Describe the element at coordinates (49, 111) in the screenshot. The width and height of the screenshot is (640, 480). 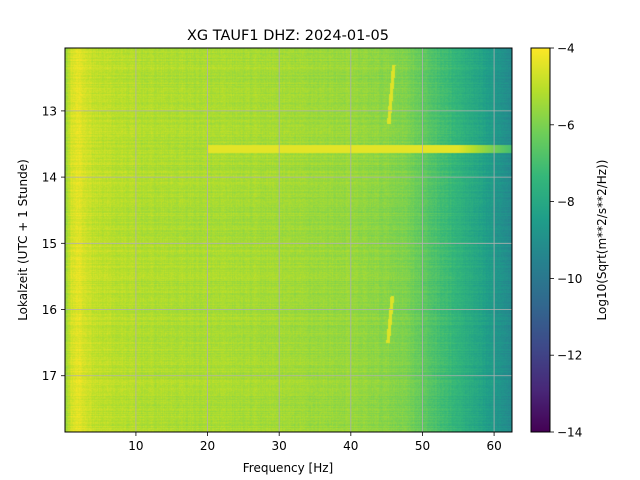
I see `y-tick-label: 13` at that location.